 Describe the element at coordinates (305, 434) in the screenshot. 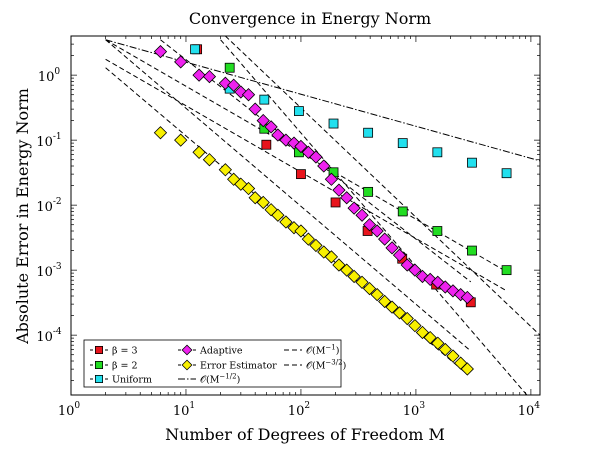

I see `x-axis-label: Number of Degrees of Freedom M` at that location.